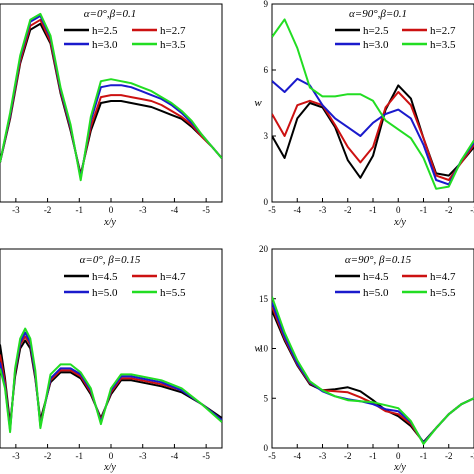 The height and width of the screenshot is (474, 474). I want to click on y-tick-label: 3, so click(266, 136).